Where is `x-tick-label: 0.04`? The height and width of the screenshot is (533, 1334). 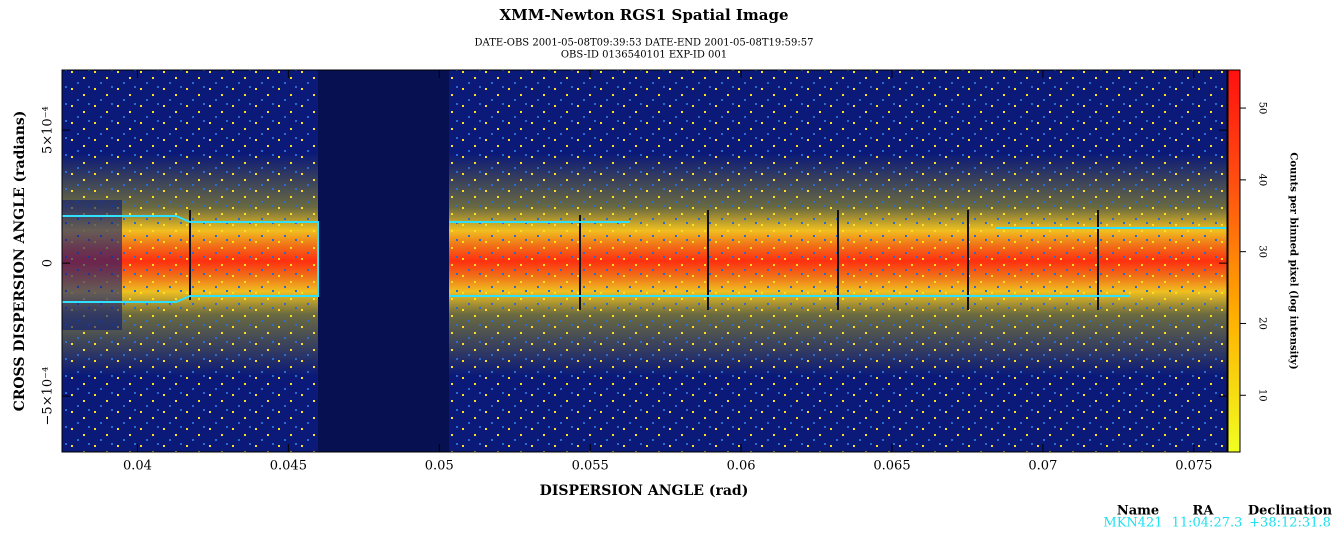
x-tick-label: 0.04 is located at coordinates (137, 466).